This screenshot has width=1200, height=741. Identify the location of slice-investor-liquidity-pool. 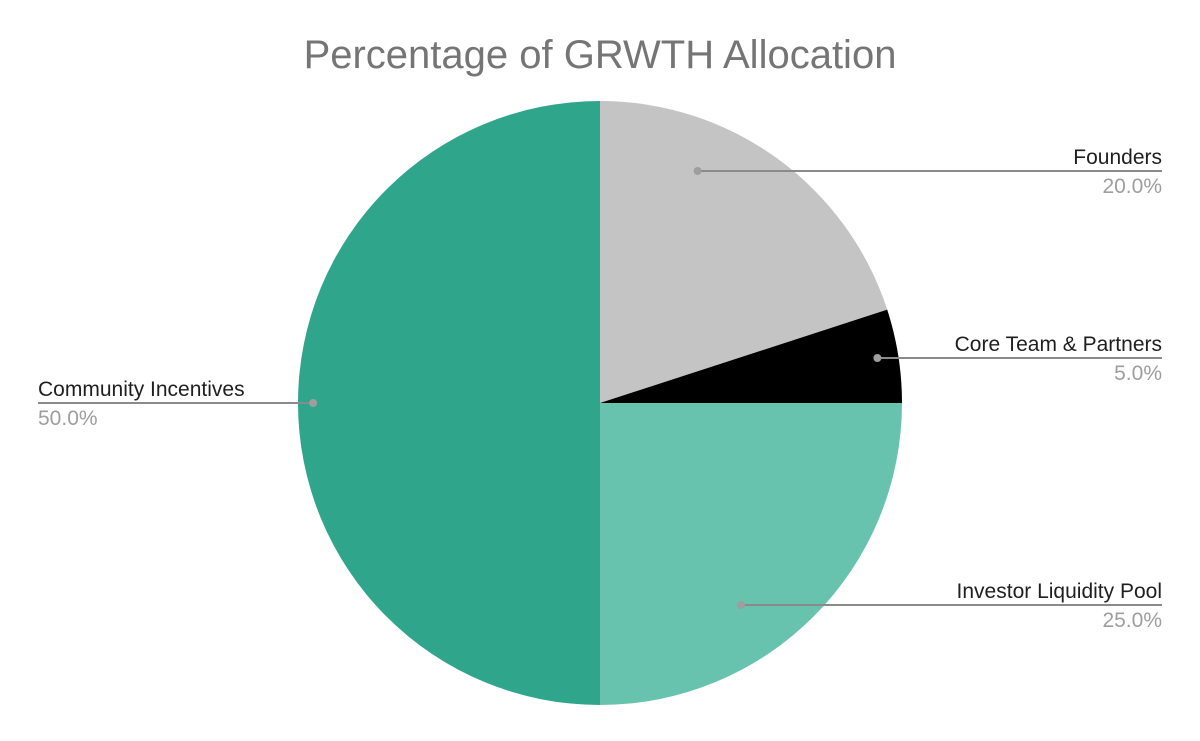
(751, 554).